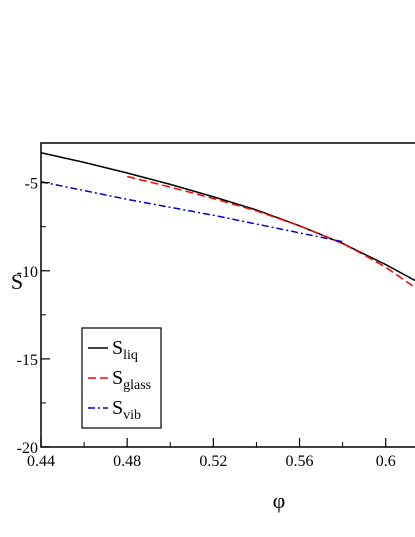 The height and width of the screenshot is (537, 415). What do you see at coordinates (192, 212) in the screenshot?
I see `series-line-vib` at bounding box center [192, 212].